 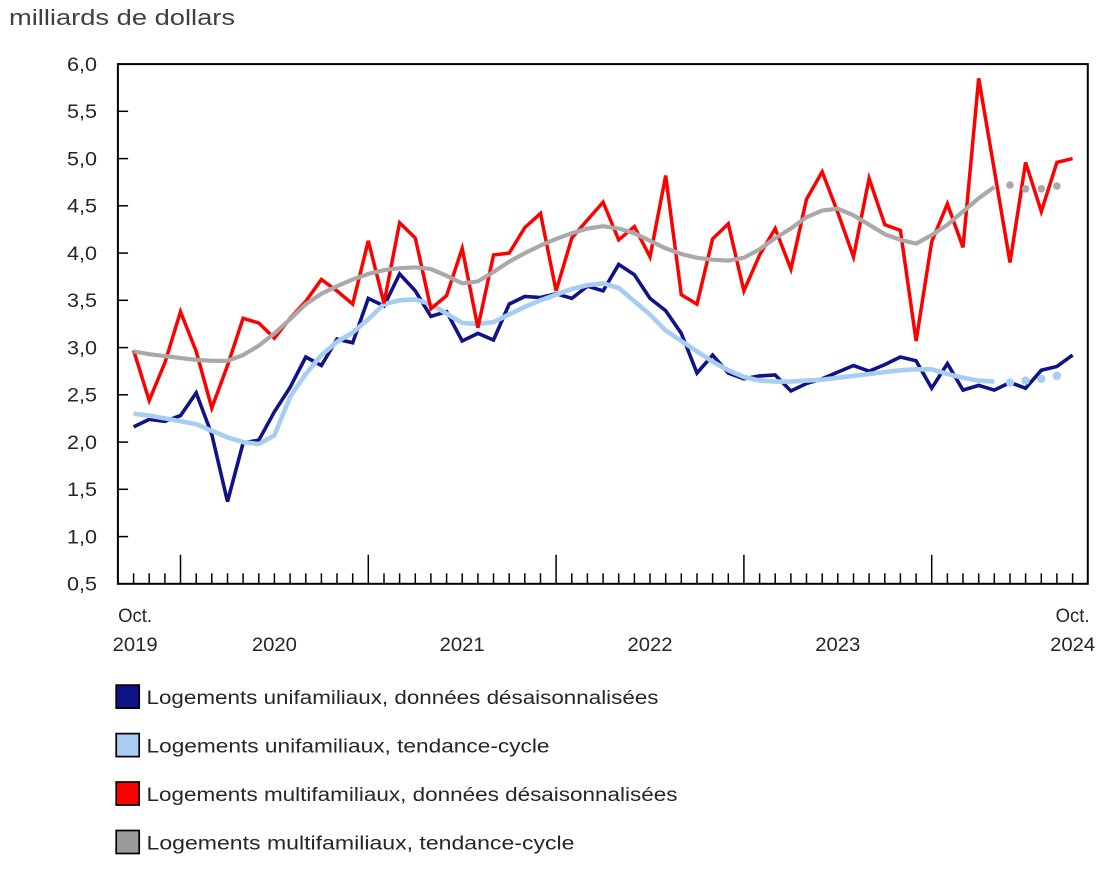 I want to click on svg-text: 2019, so click(x=135, y=645).